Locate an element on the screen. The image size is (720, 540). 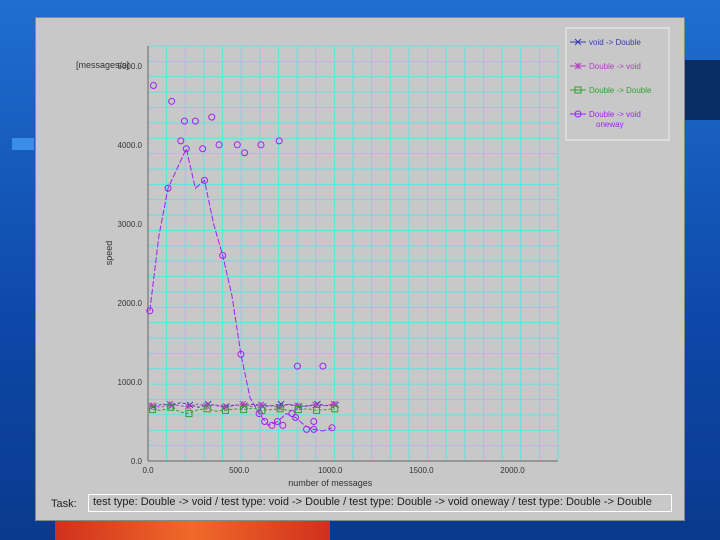
legend-label: void -> Double is located at coordinates (615, 42).